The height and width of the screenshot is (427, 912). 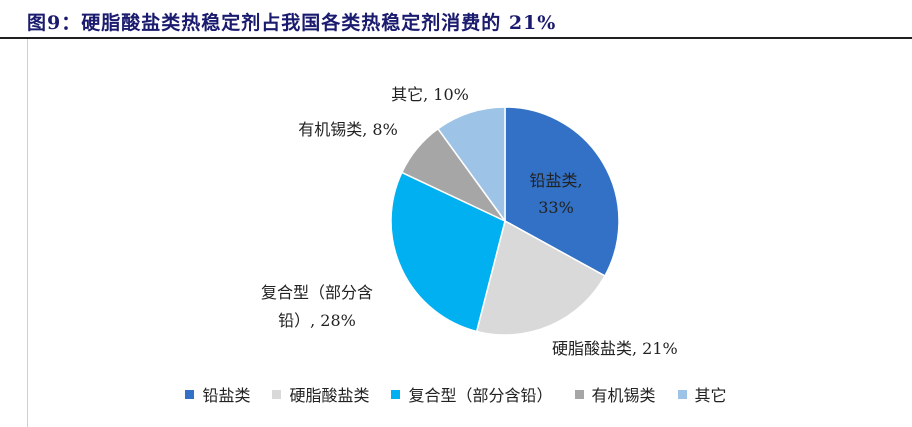 I want to click on legend-item-5: 其它, so click(x=702, y=394).